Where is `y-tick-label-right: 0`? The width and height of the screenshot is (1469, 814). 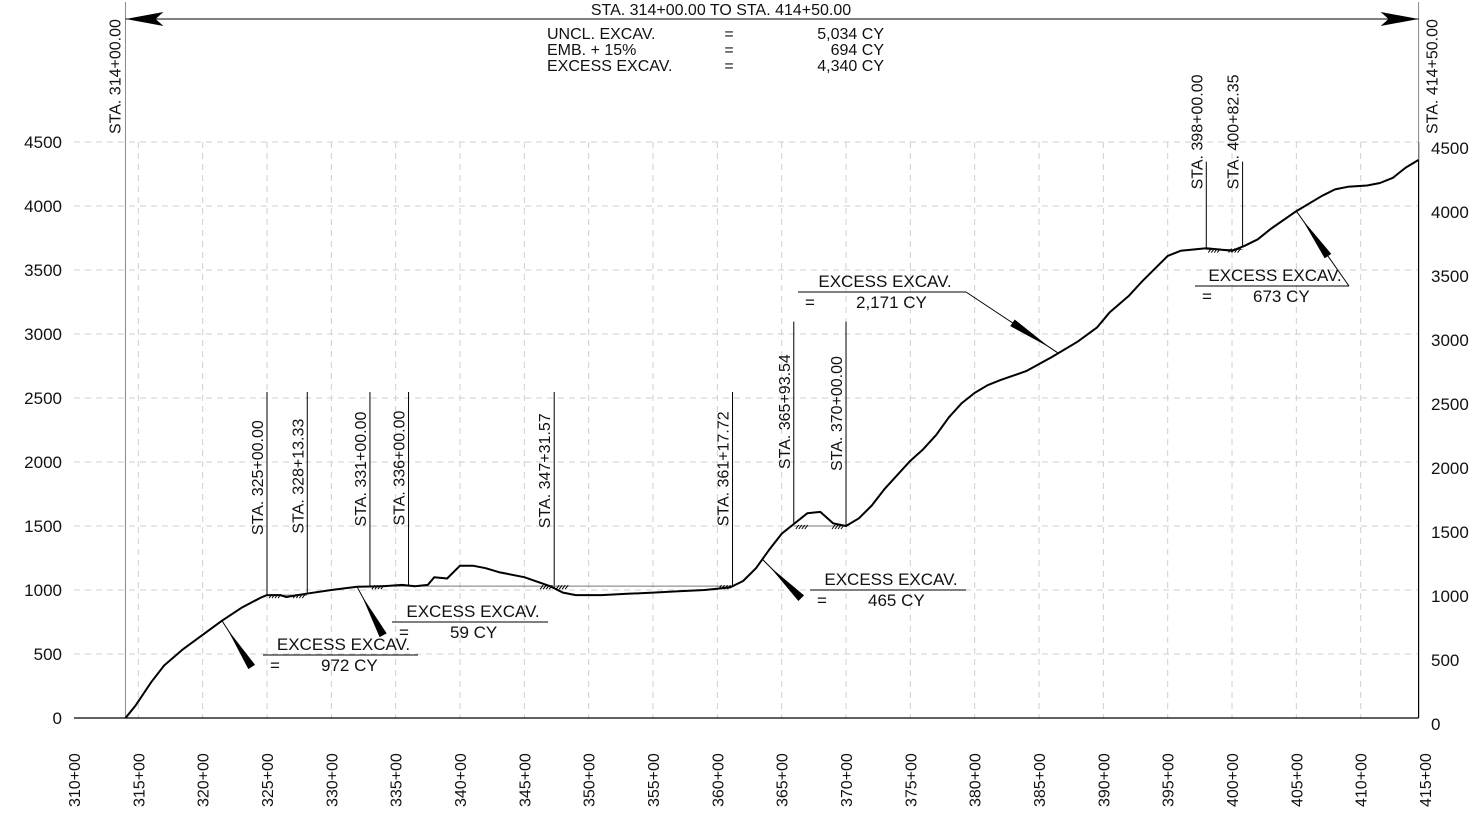
y-tick-label-right: 0 is located at coordinates (1435, 724).